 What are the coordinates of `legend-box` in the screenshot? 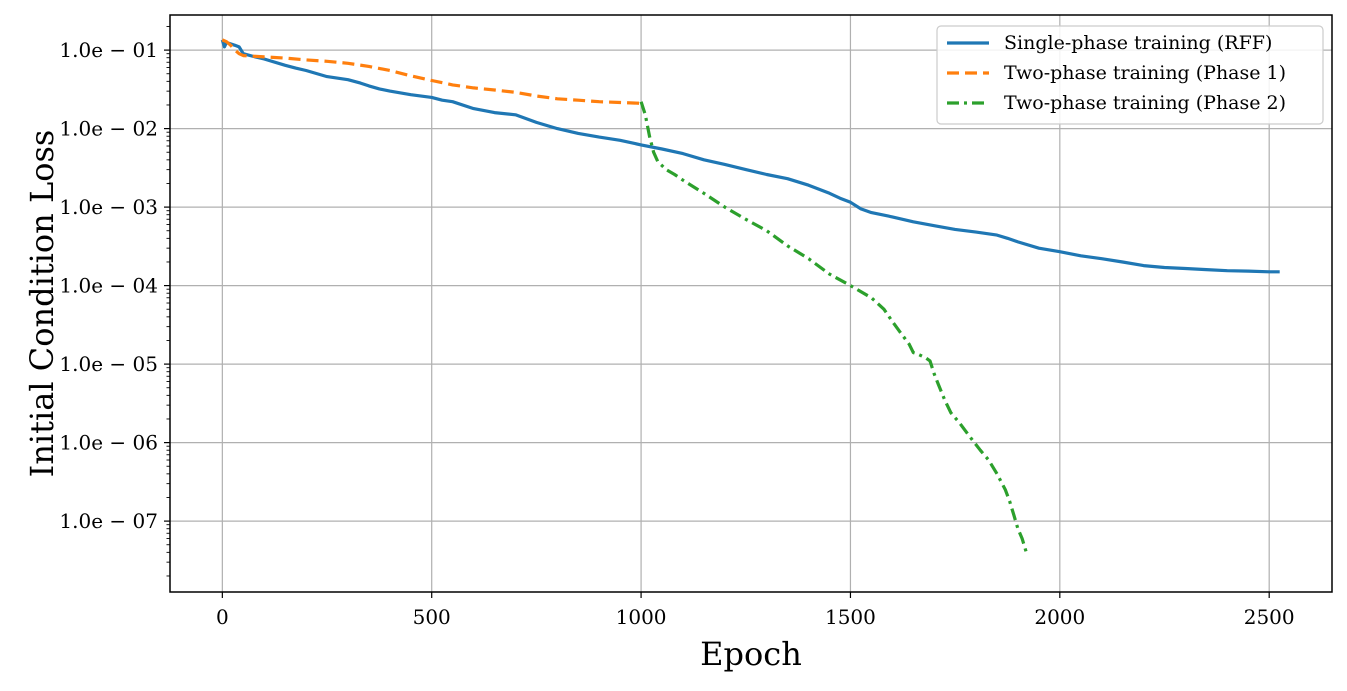 It's located at (1130, 75).